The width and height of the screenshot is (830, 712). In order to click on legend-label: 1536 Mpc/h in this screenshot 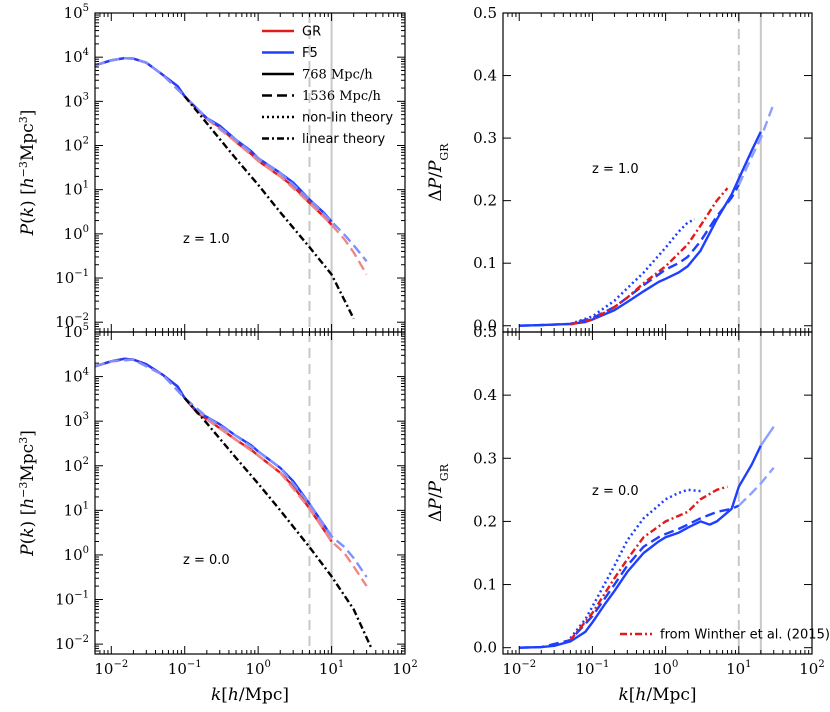, I will do `click(342, 96)`.